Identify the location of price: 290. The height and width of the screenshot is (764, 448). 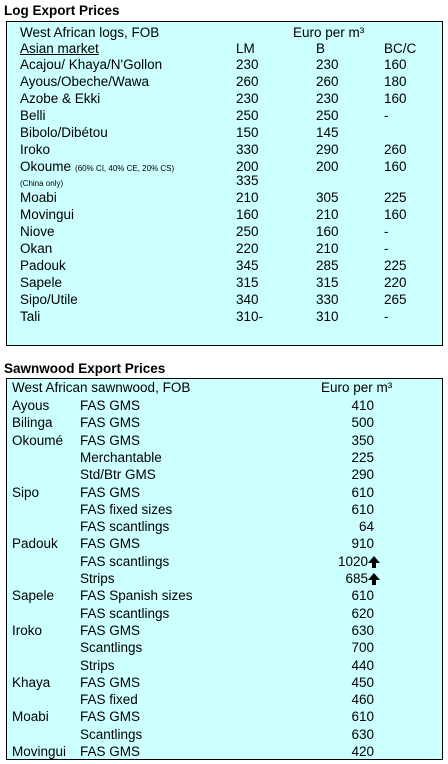
(362, 475).